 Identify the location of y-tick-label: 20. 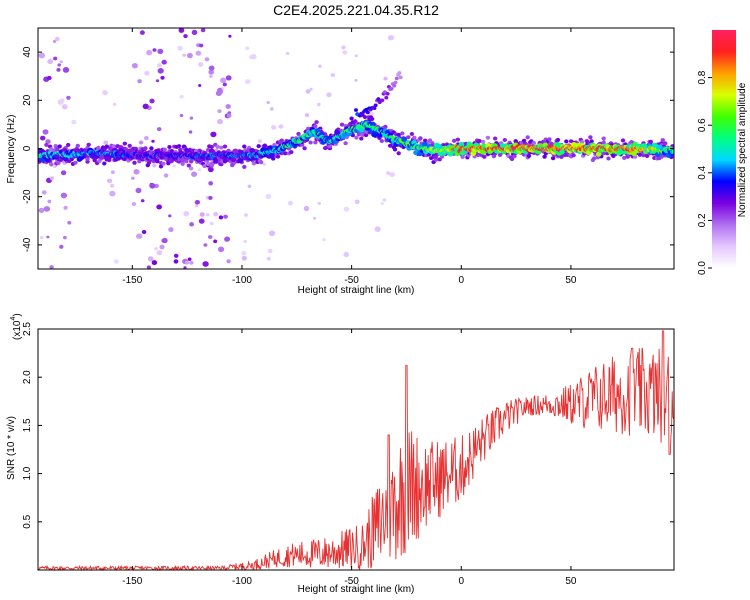
(27, 100).